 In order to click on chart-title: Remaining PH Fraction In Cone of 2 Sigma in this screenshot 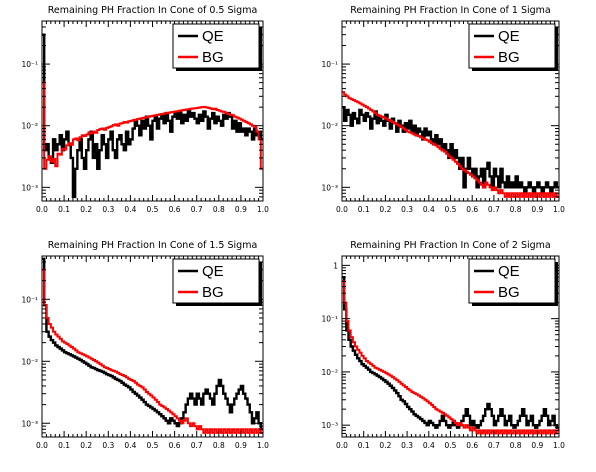, I will do `click(450, 245)`.